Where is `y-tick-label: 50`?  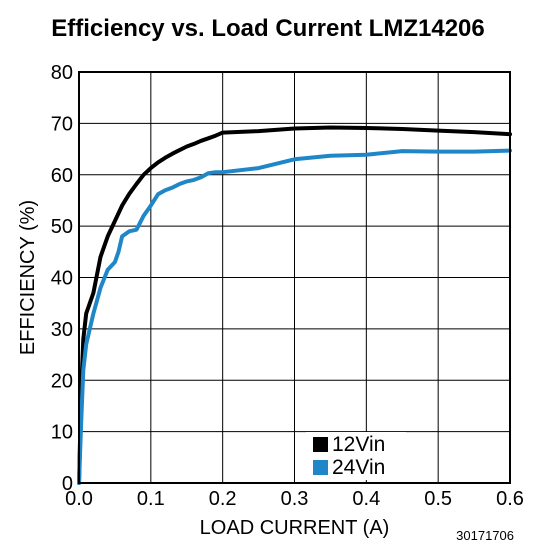 y-tick-label: 50 is located at coordinates (62, 227).